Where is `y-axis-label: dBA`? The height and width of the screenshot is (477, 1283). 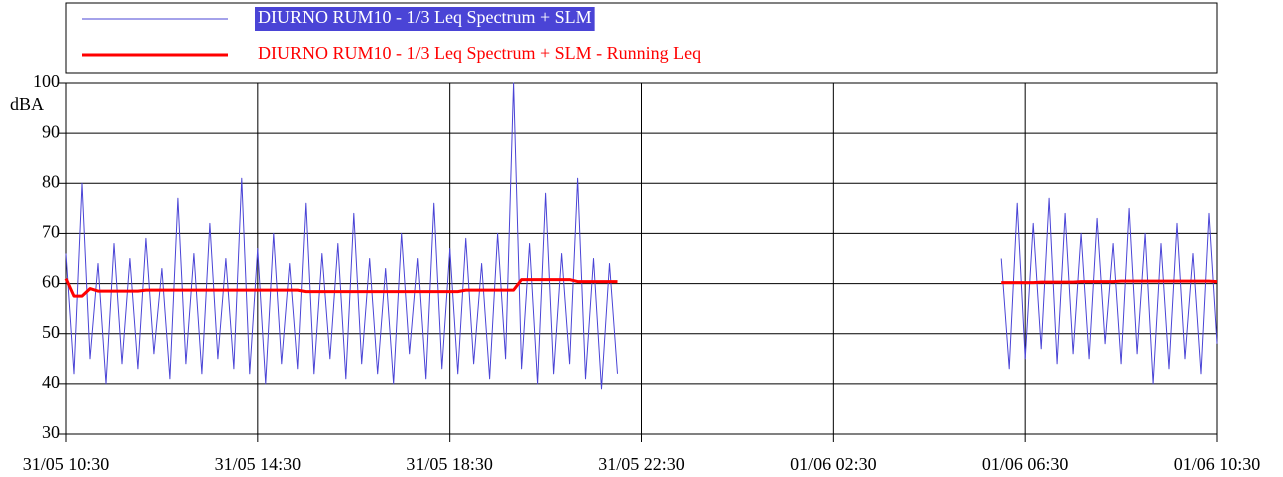
y-axis-label: dBA is located at coordinates (27, 104).